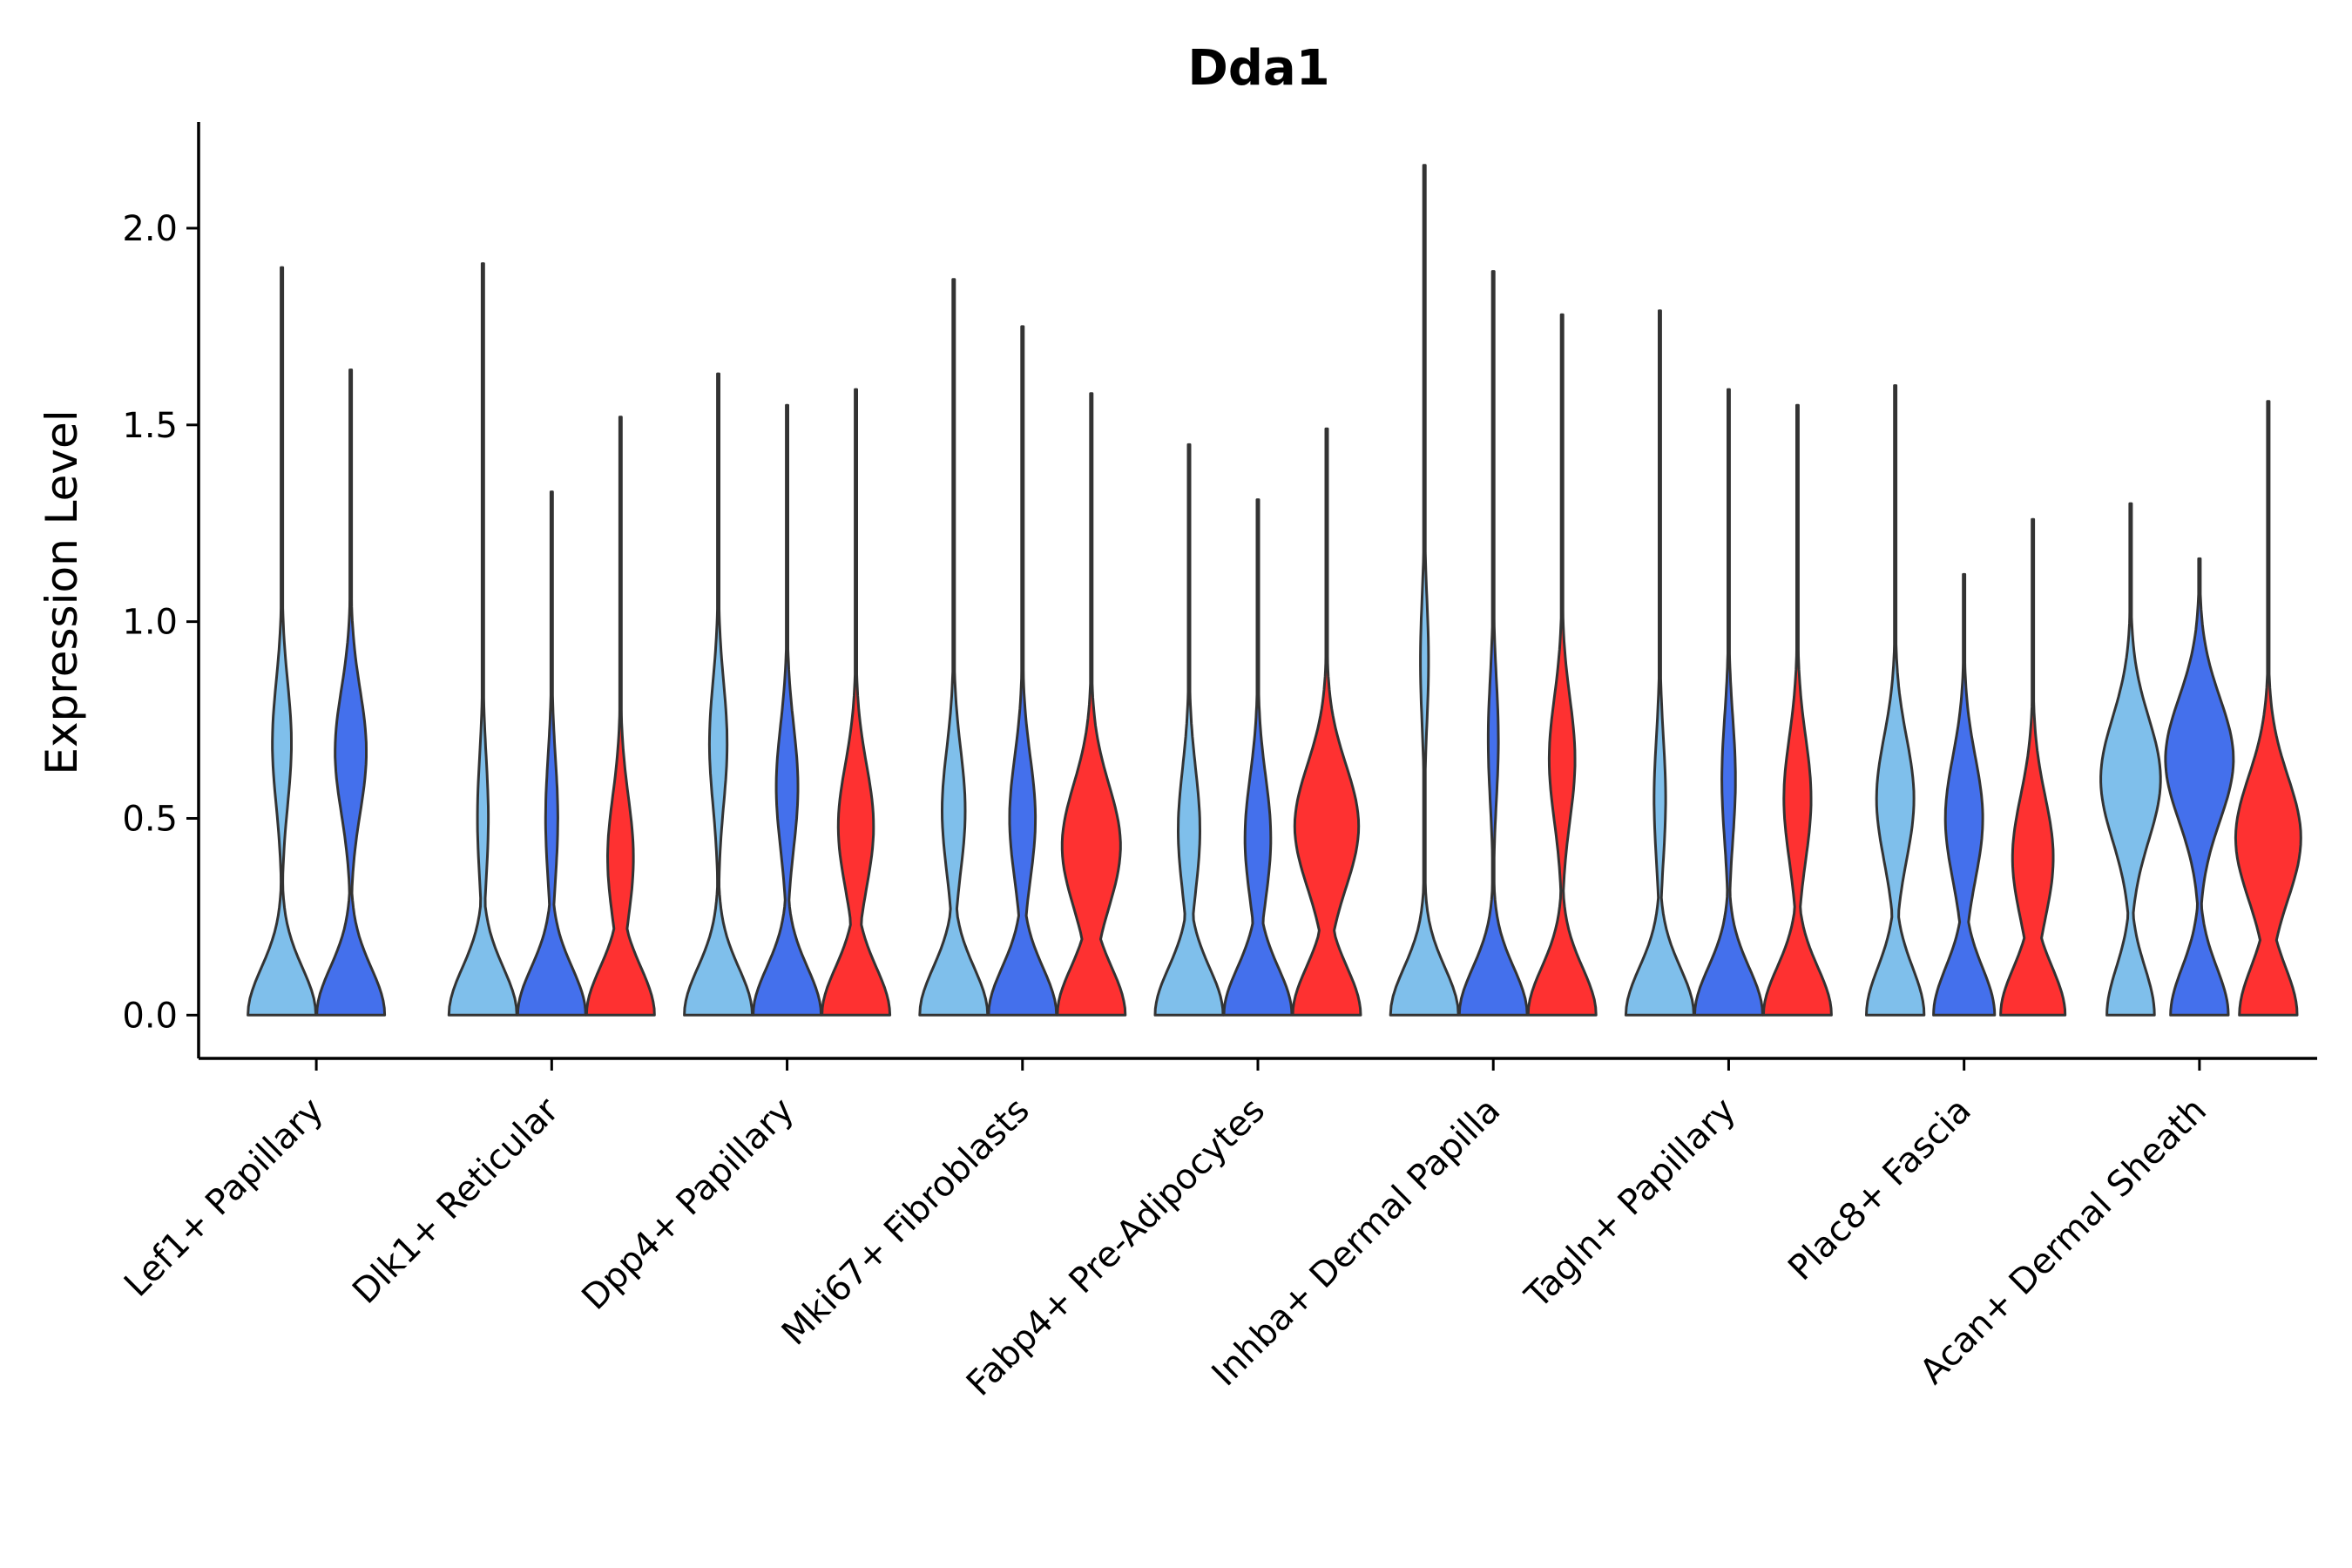 Image resolution: width=2352 pixels, height=1568 pixels. What do you see at coordinates (687, 1204) in the screenshot?
I see `x-tick-label: Dpp4+ Papillary` at bounding box center [687, 1204].